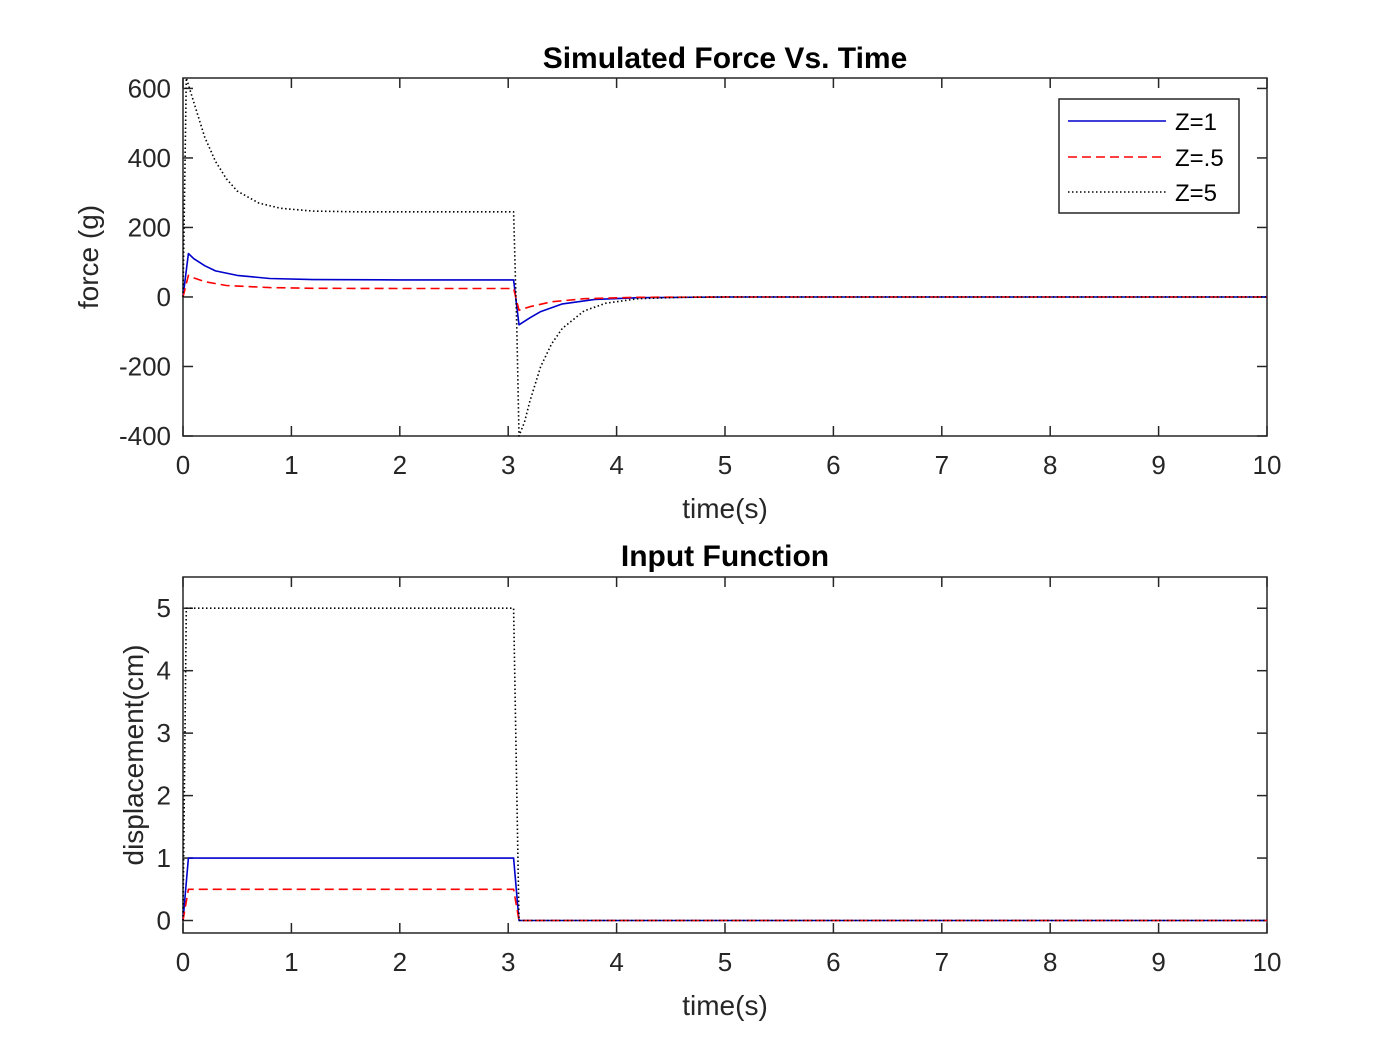 This screenshot has width=1400, height=1050. I want to click on legend-box, so click(1149, 156).